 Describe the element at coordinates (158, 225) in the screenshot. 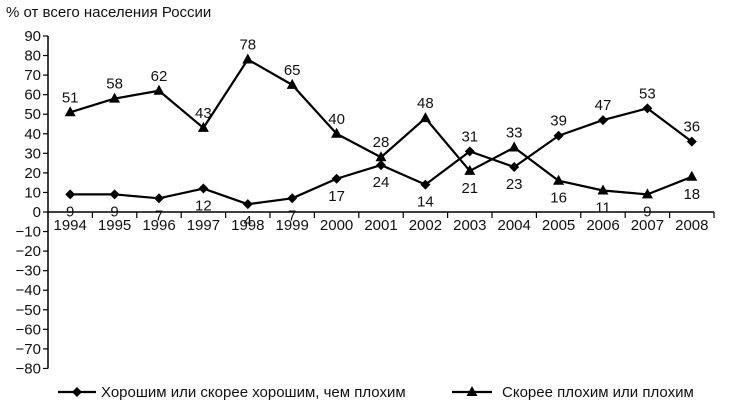

I see `x-tick-label: 1996` at that location.